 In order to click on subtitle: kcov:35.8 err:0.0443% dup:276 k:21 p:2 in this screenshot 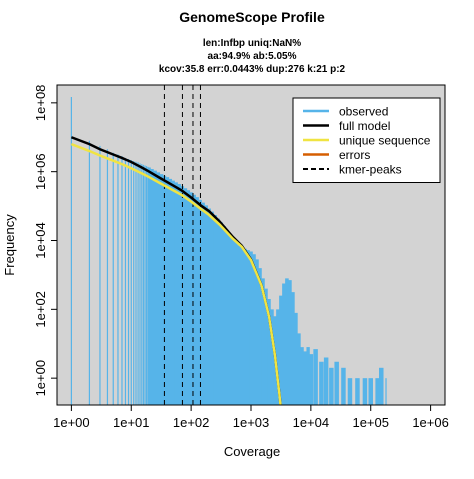, I will do `click(252, 69)`.